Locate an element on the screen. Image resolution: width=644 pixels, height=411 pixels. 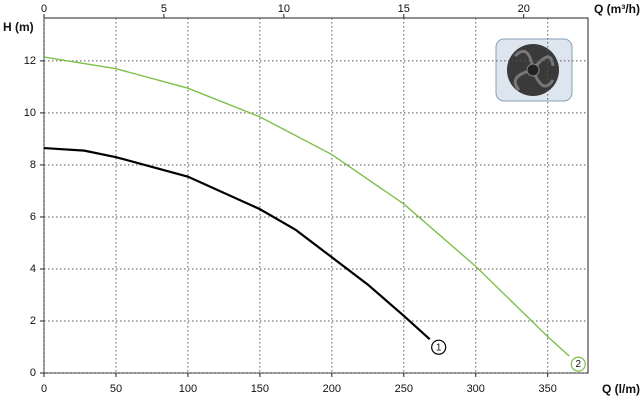
x2-tick-label: 5 is located at coordinates (164, 9).